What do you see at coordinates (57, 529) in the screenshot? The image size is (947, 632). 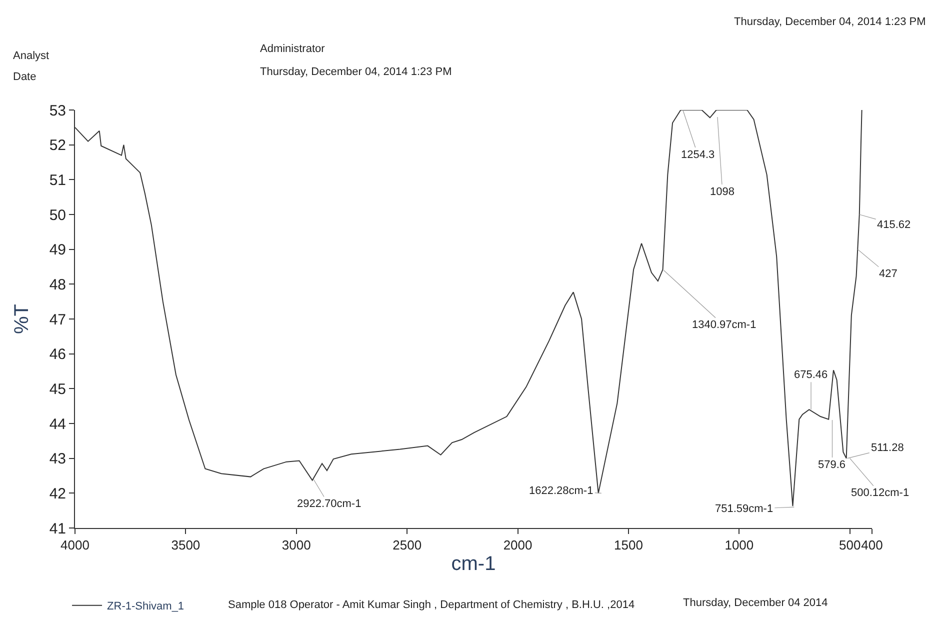 I see `y-tick-label: 41` at bounding box center [57, 529].